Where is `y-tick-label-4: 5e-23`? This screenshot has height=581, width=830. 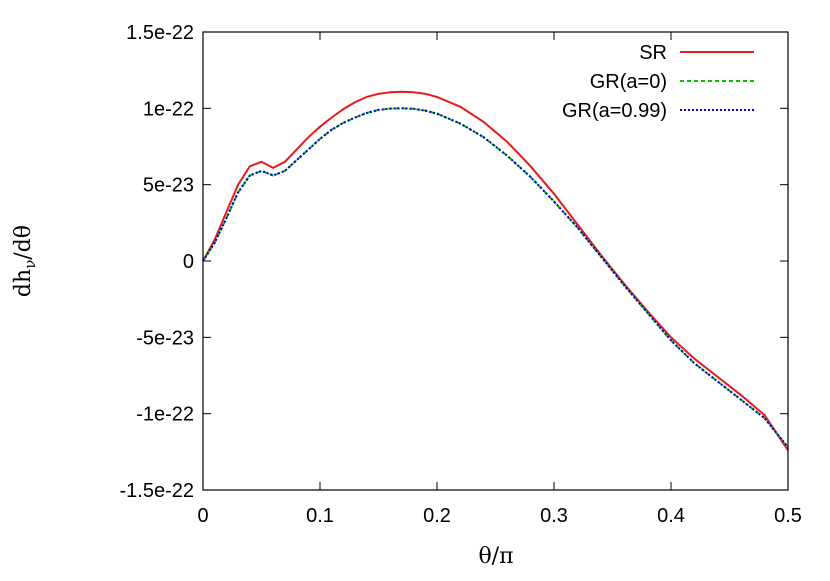 y-tick-label-4: 5e-23 is located at coordinates (168, 186).